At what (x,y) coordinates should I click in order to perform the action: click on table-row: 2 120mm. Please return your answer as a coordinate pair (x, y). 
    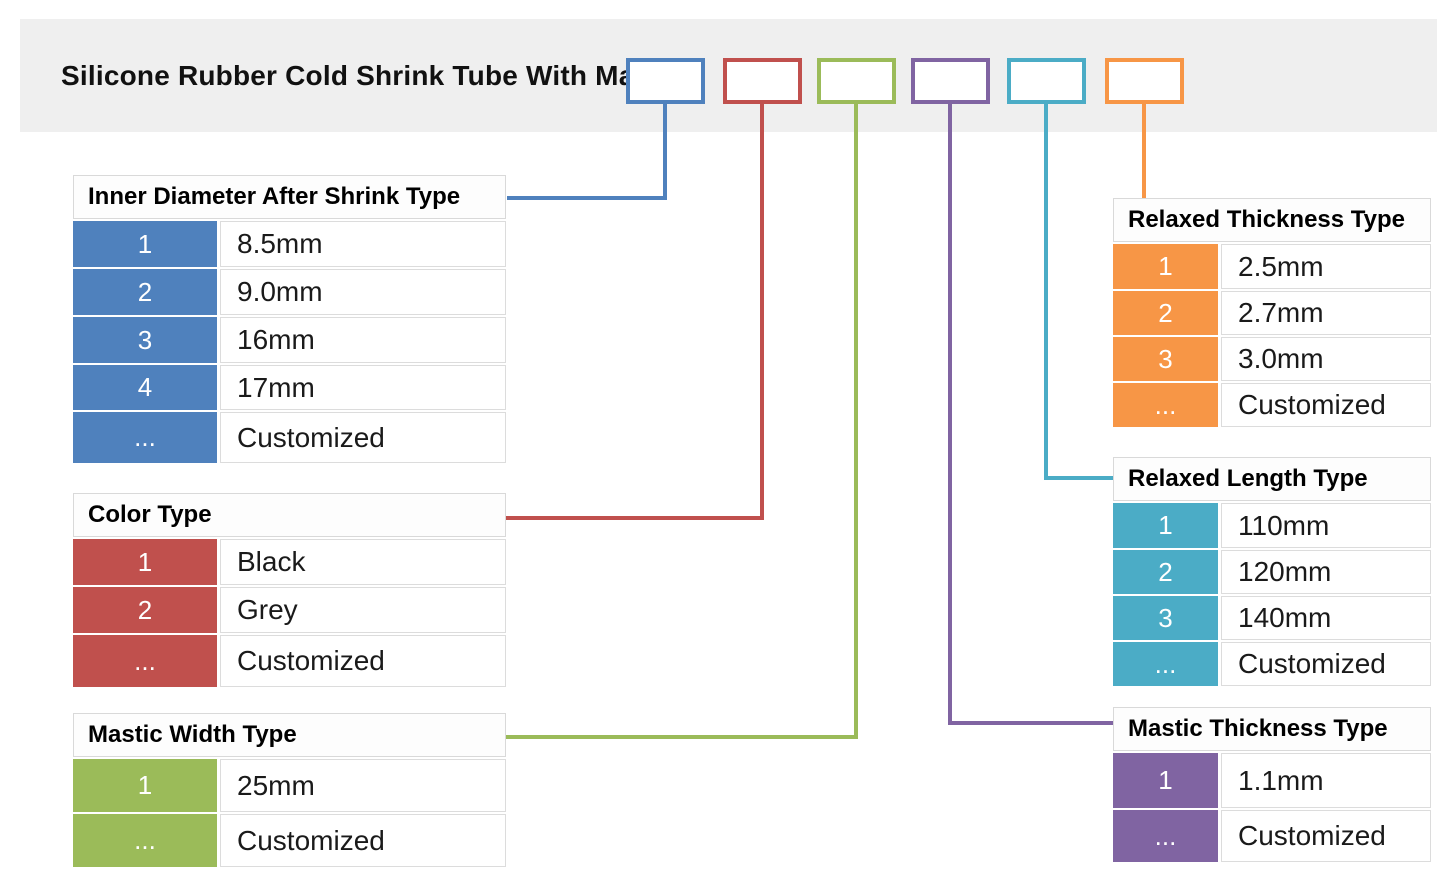
    Looking at the image, I should click on (1272, 572).